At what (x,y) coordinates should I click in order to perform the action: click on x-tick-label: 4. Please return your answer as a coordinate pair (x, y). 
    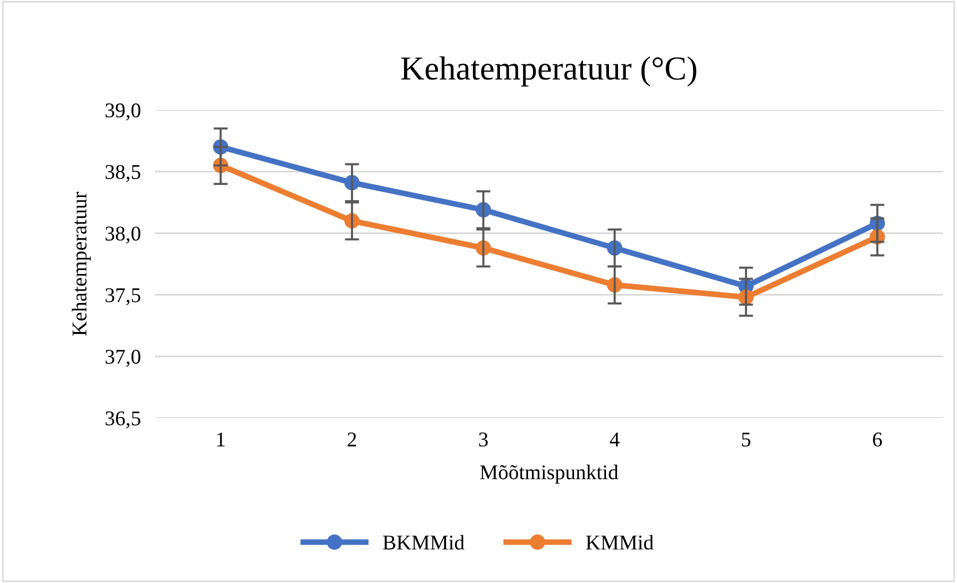
    Looking at the image, I should click on (615, 439).